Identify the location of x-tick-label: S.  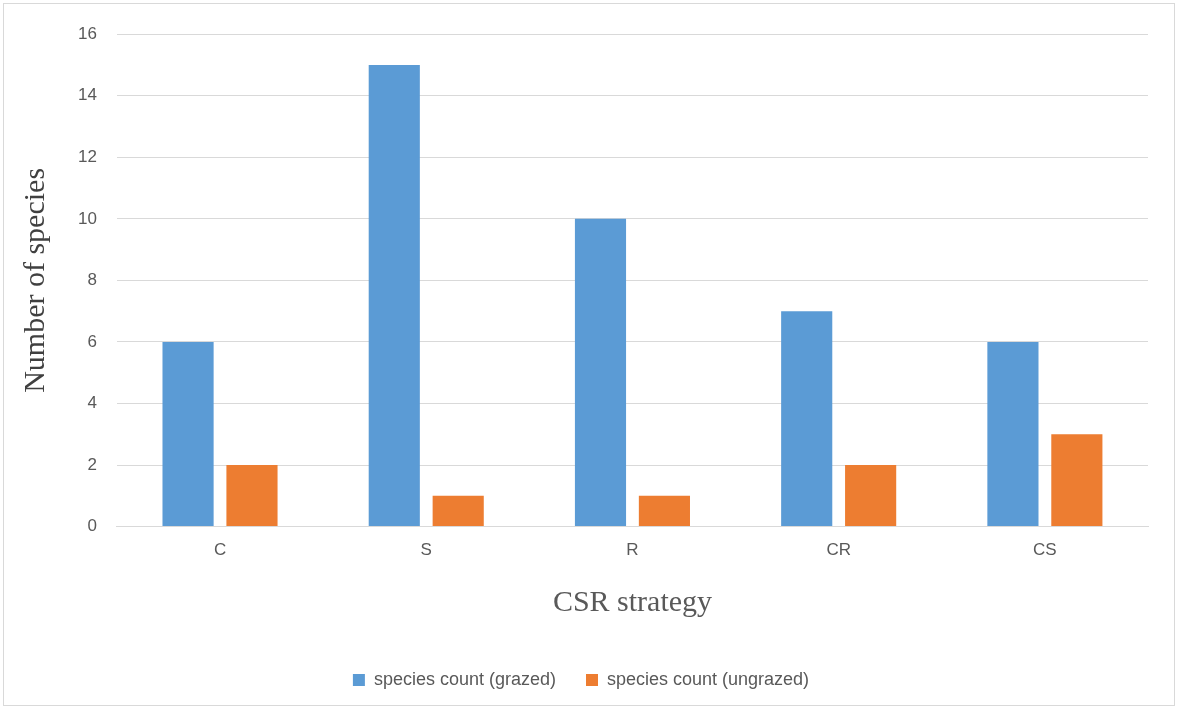
(426, 550).